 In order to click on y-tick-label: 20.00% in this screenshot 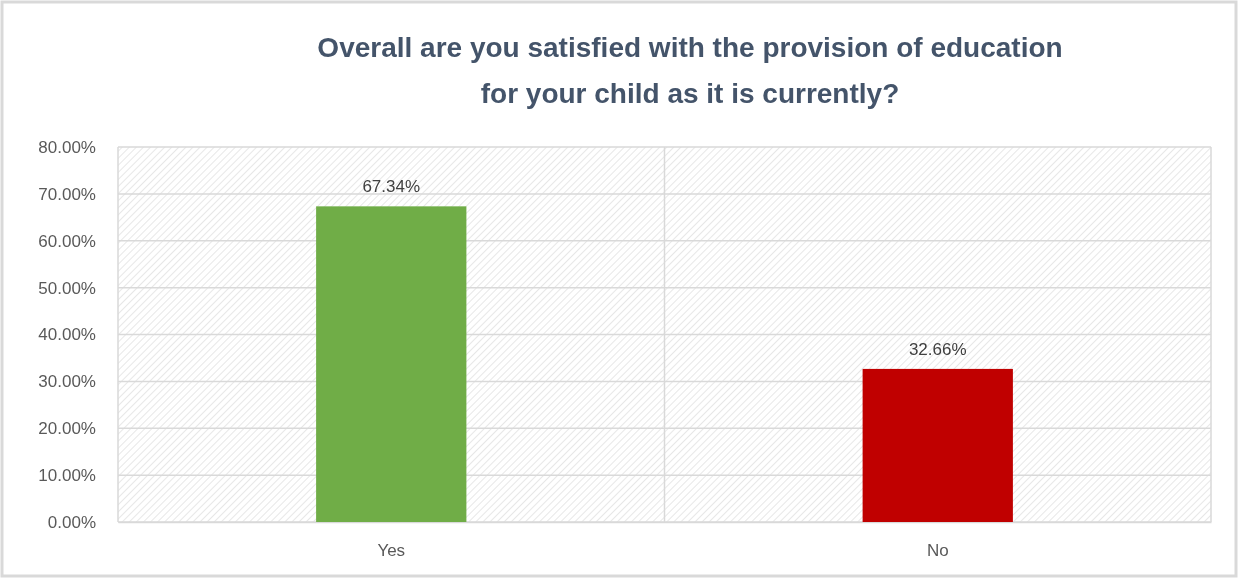, I will do `click(67, 429)`.